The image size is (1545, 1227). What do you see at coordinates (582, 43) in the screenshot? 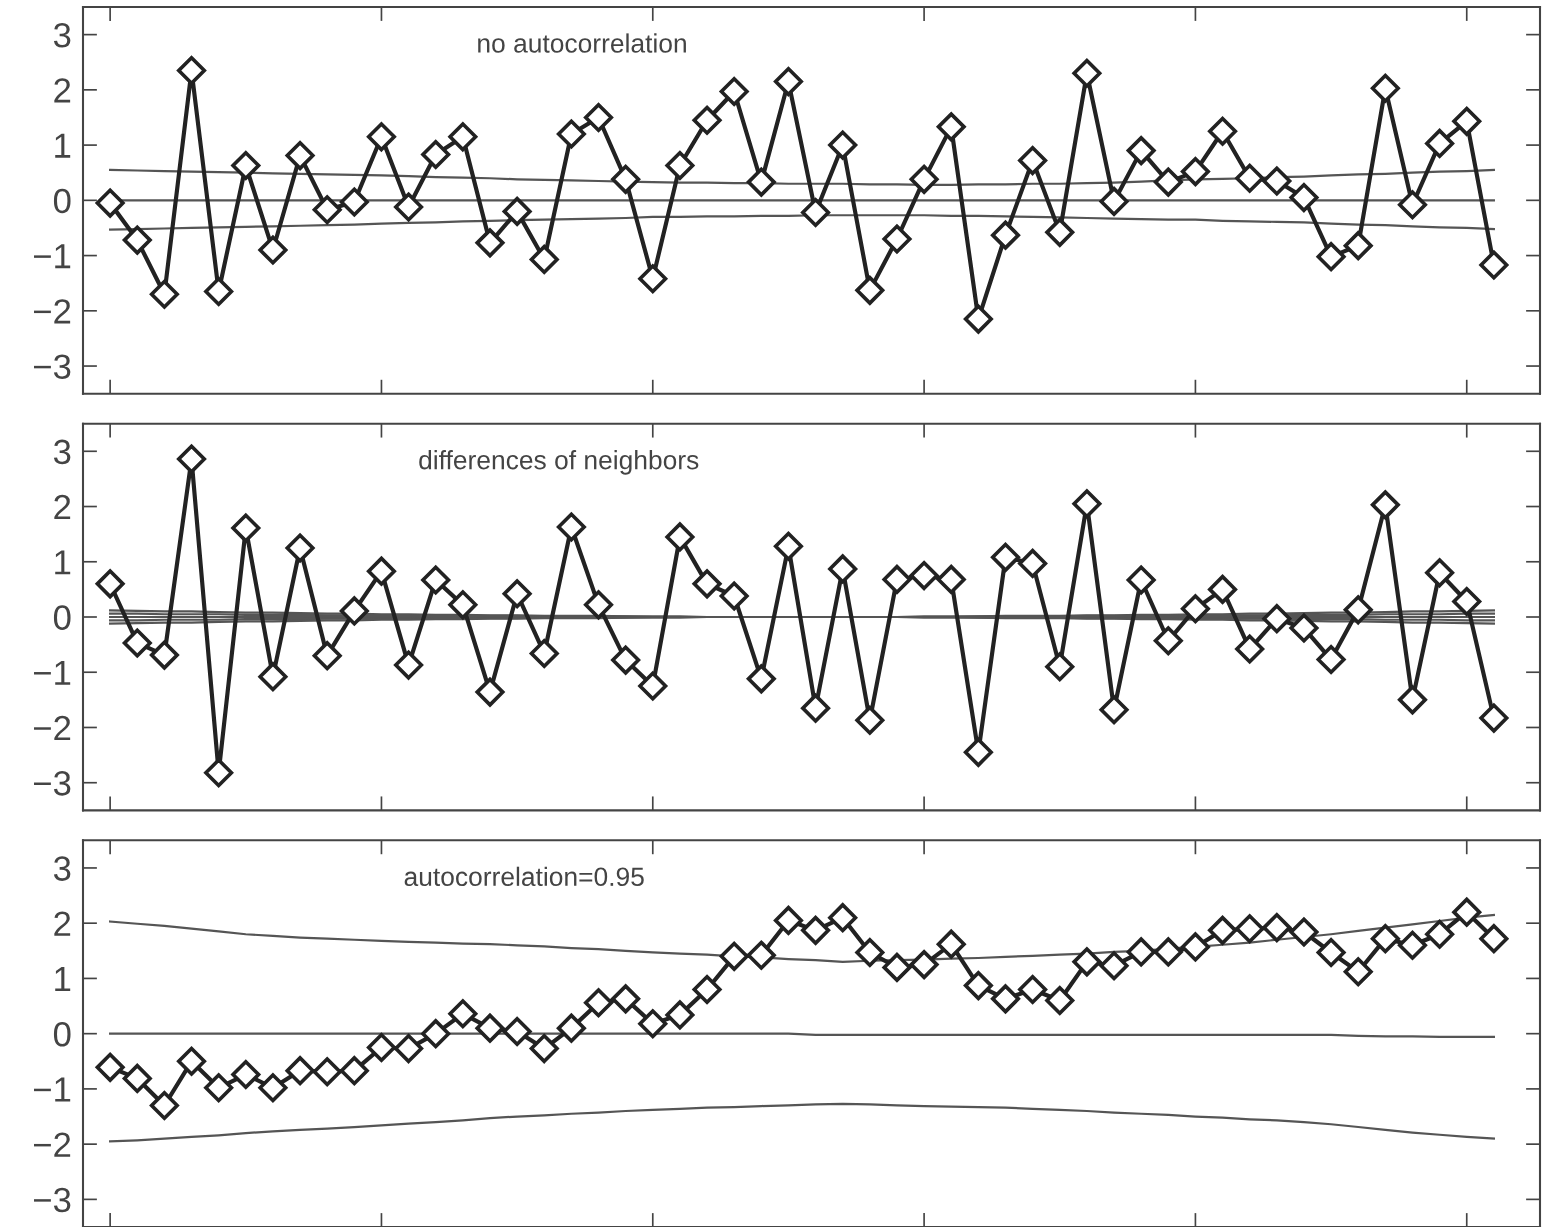
I see `annotation: no autocorrelation` at bounding box center [582, 43].